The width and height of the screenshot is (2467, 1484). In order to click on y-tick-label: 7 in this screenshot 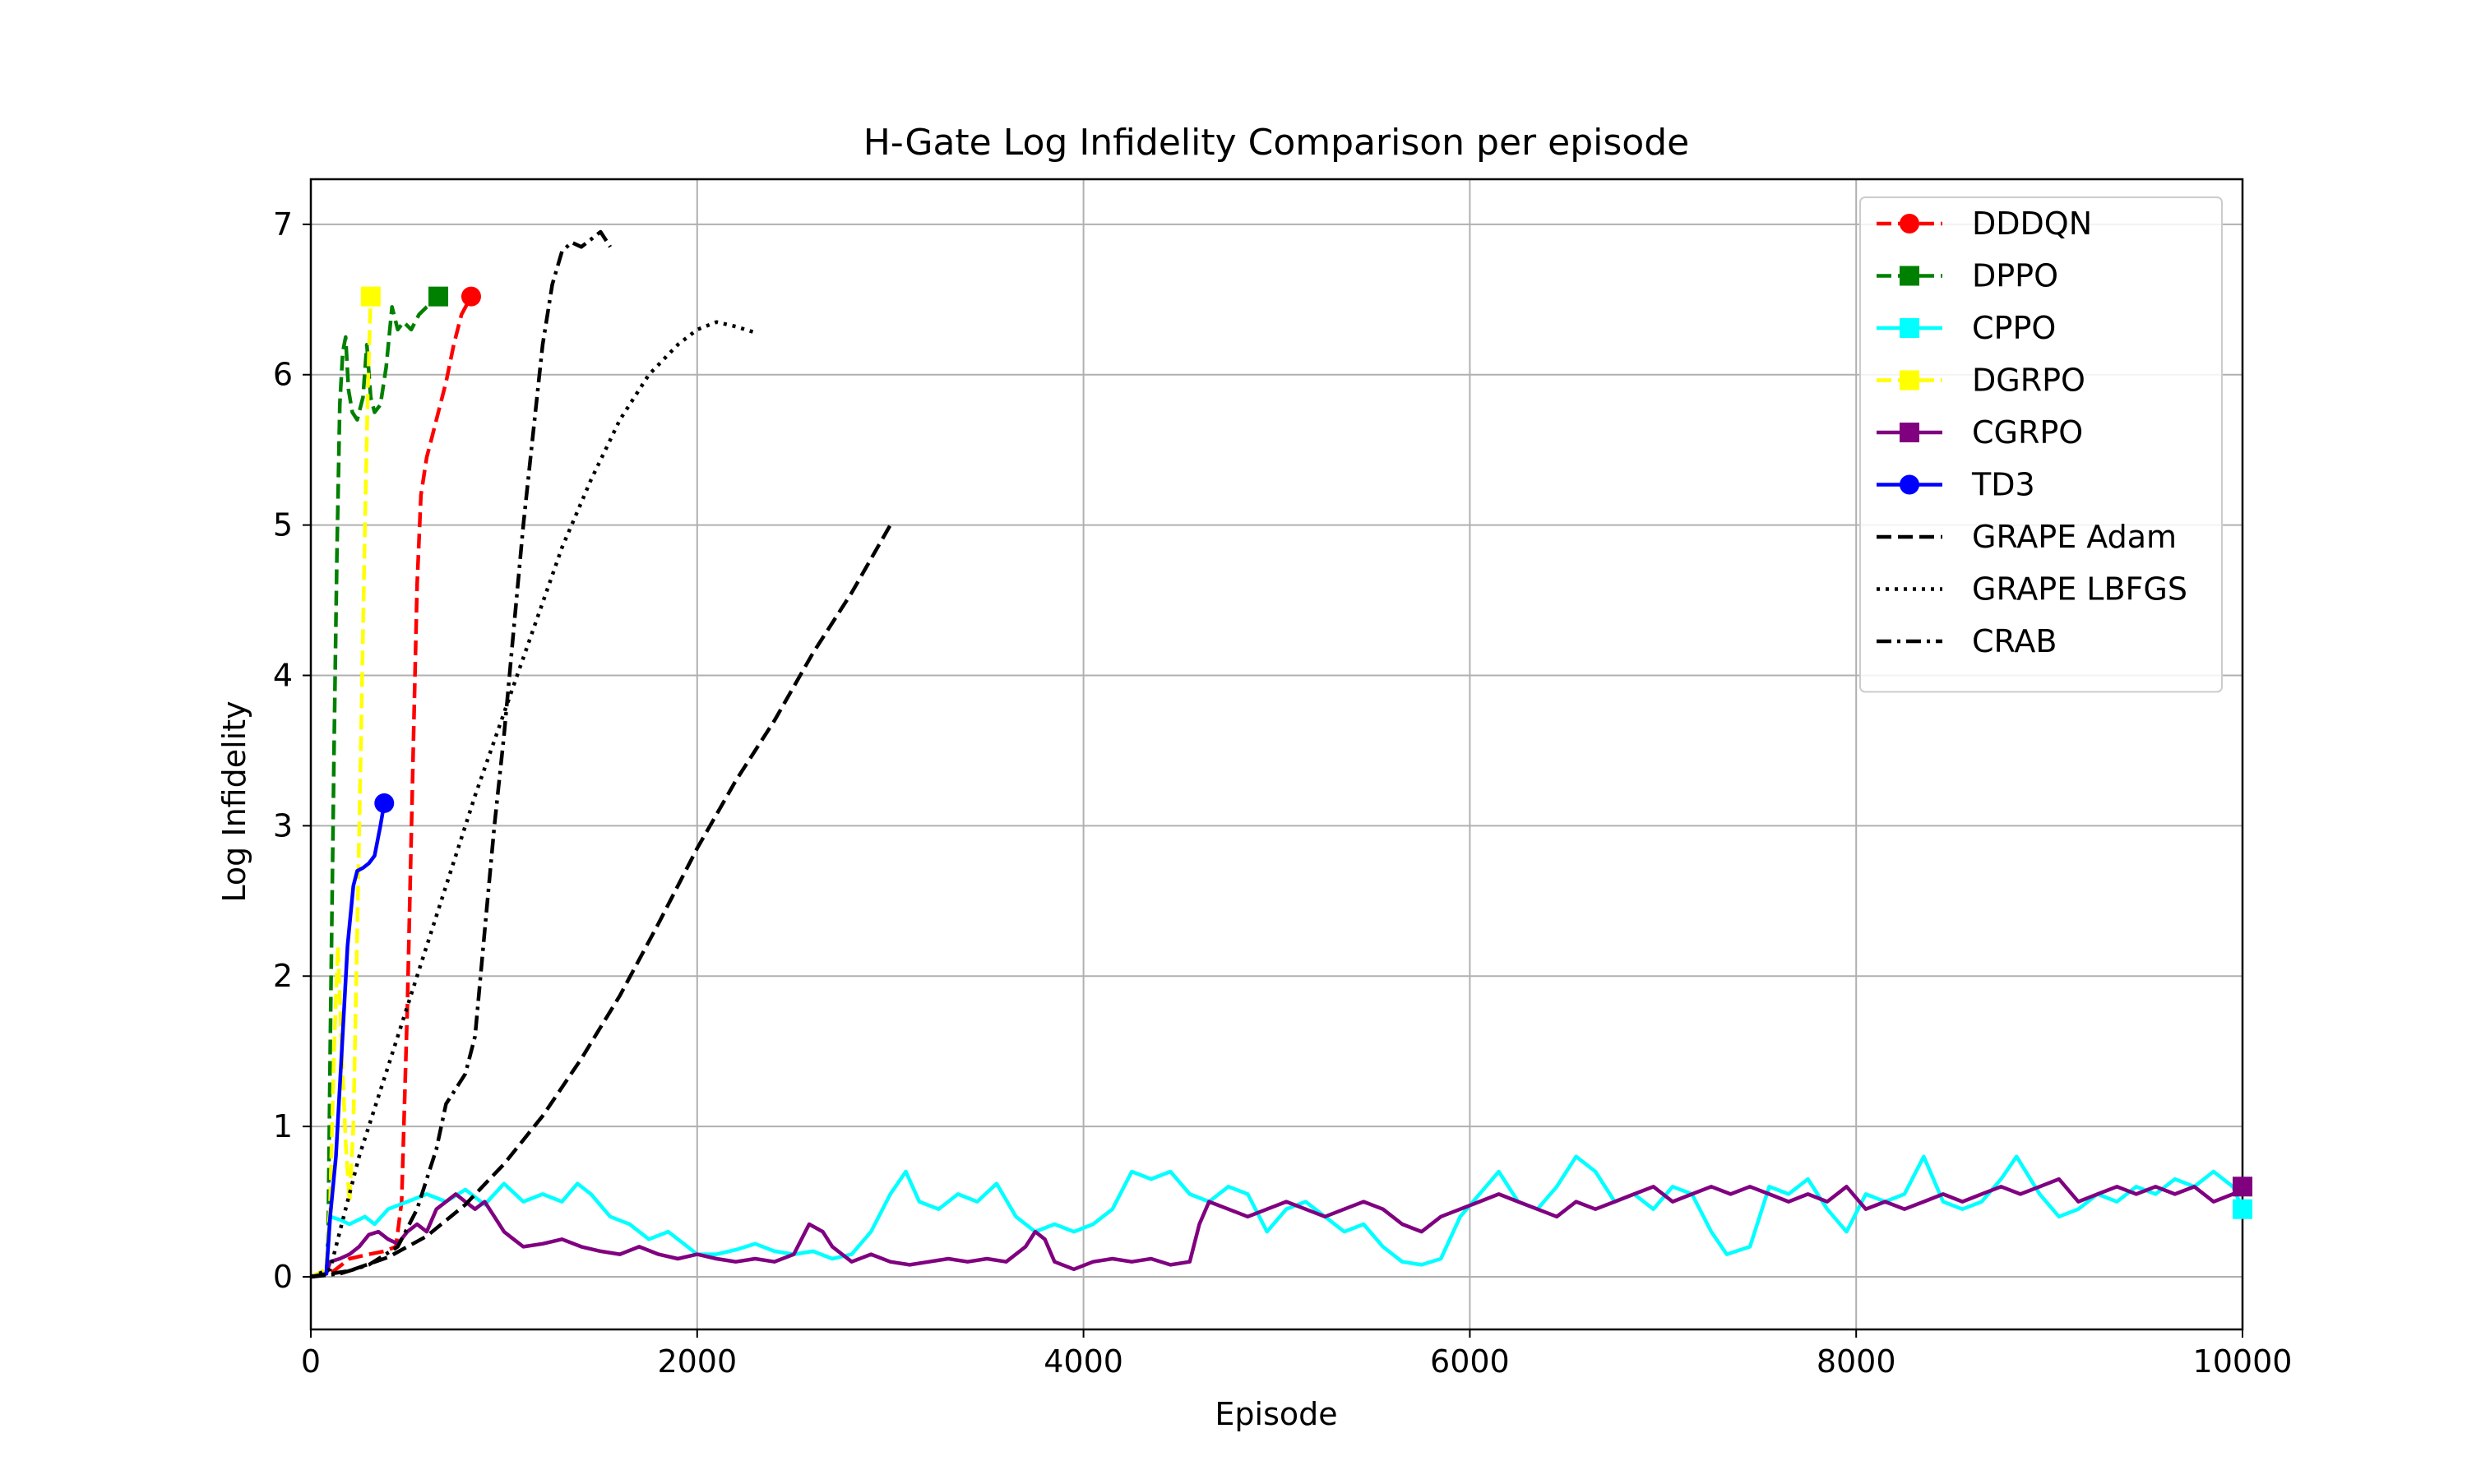, I will do `click(283, 224)`.